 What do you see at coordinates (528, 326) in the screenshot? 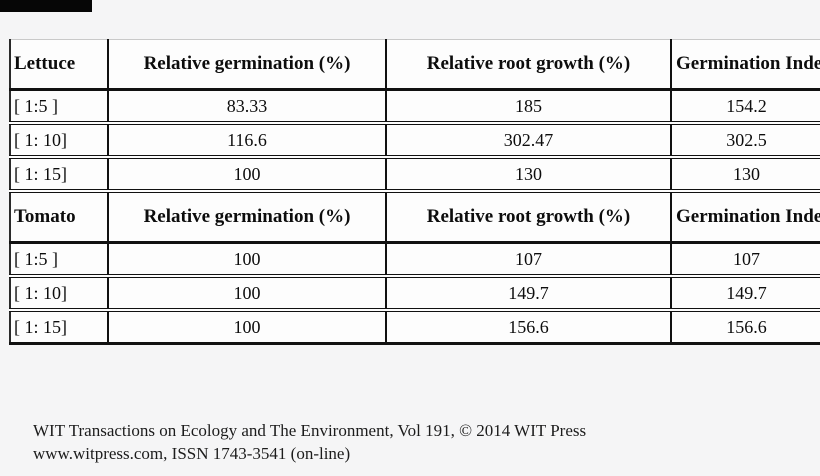
I see `cell-relative-root-growth: 156.6` at bounding box center [528, 326].